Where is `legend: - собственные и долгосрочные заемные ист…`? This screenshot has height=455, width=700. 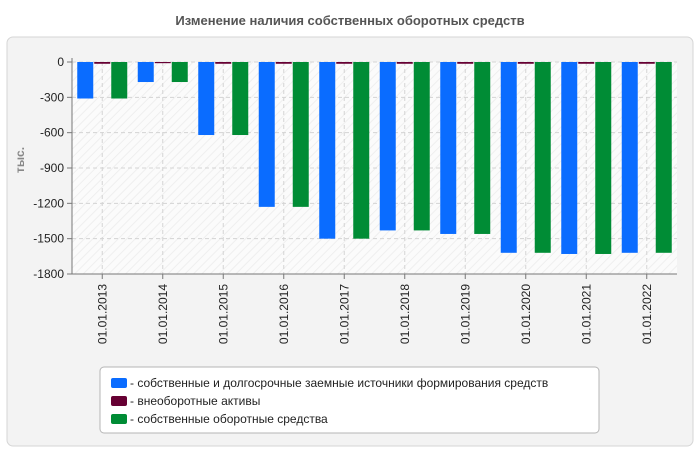
legend: - собственные и долгосрочные заемные ист… is located at coordinates (349, 400).